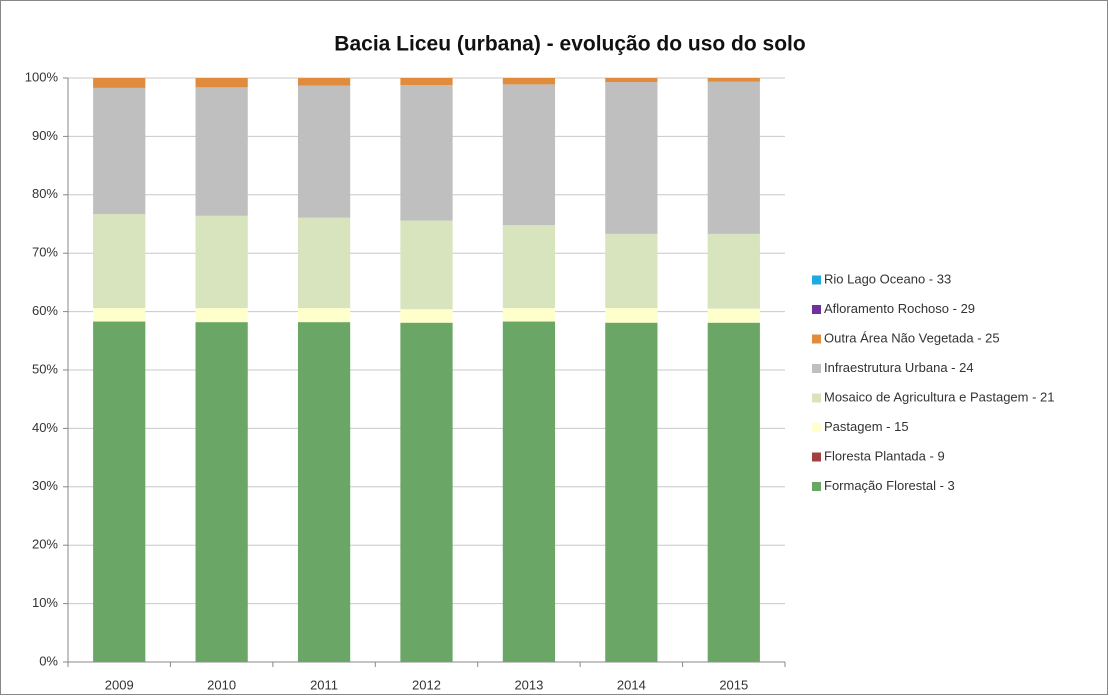 The width and height of the screenshot is (1109, 696). What do you see at coordinates (119, 684) in the screenshot?
I see `x-tick-label: 2009` at bounding box center [119, 684].